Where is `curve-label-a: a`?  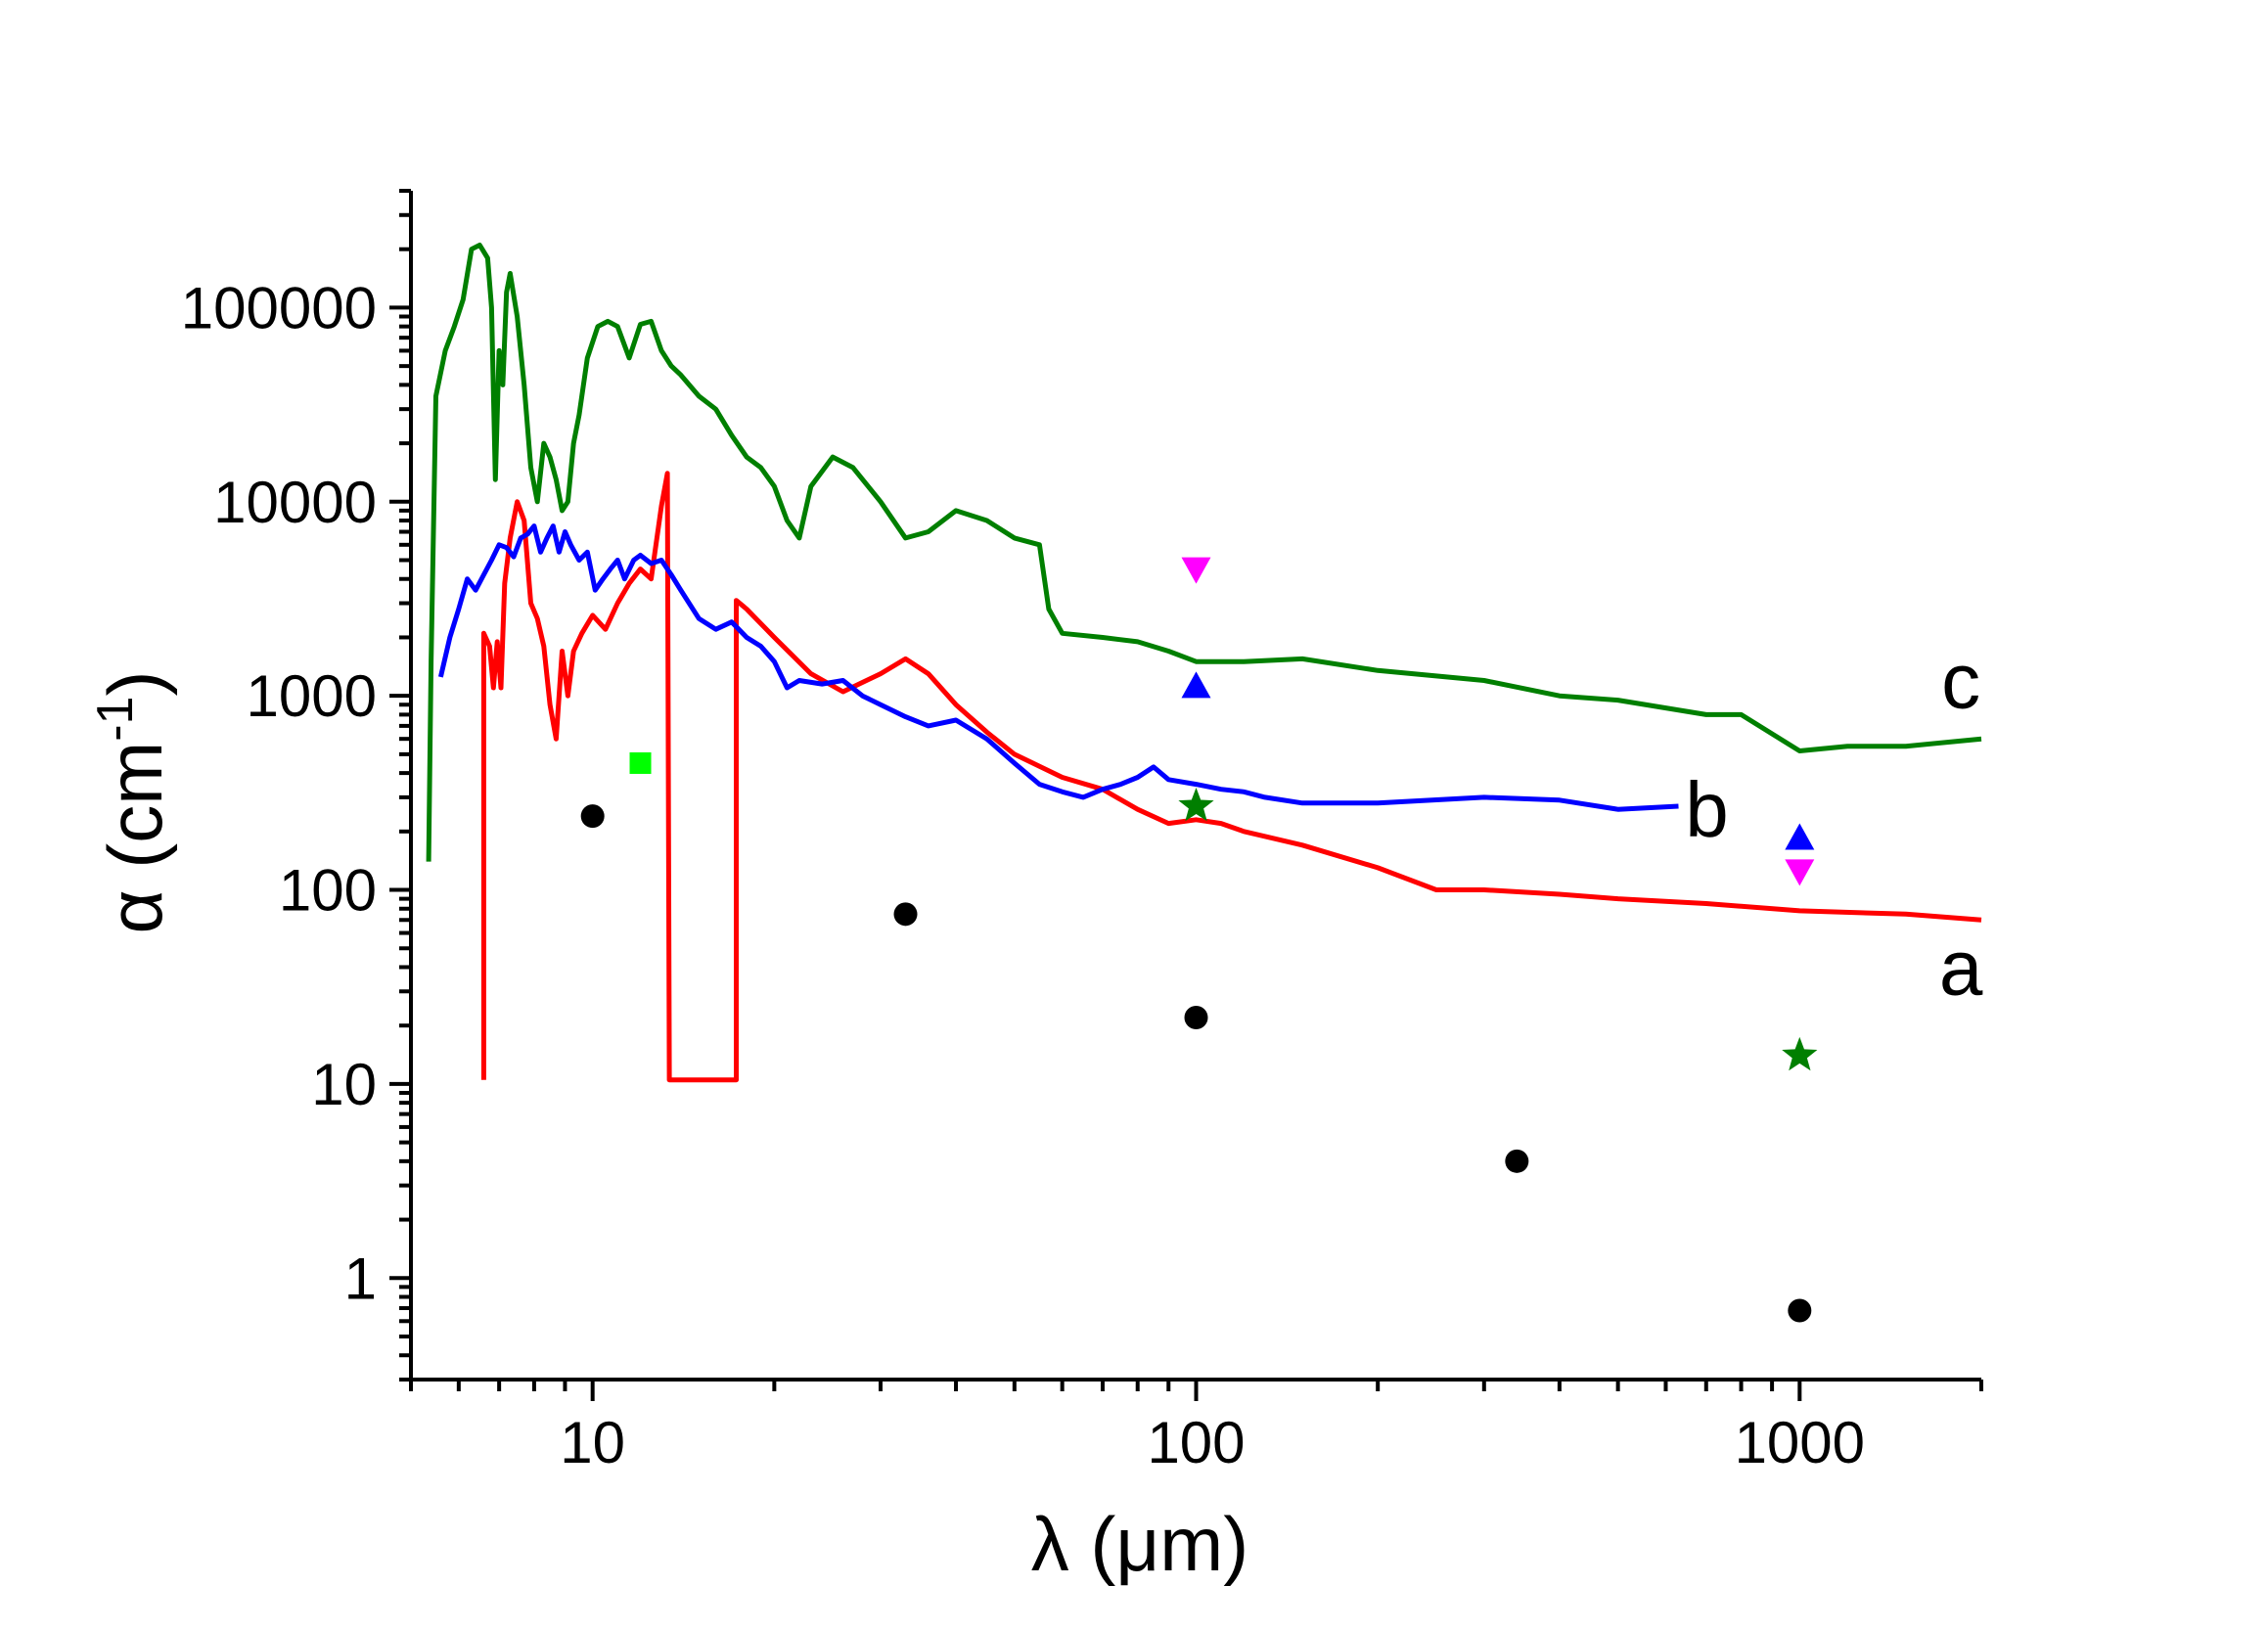 curve-label-a: a is located at coordinates (1961, 967).